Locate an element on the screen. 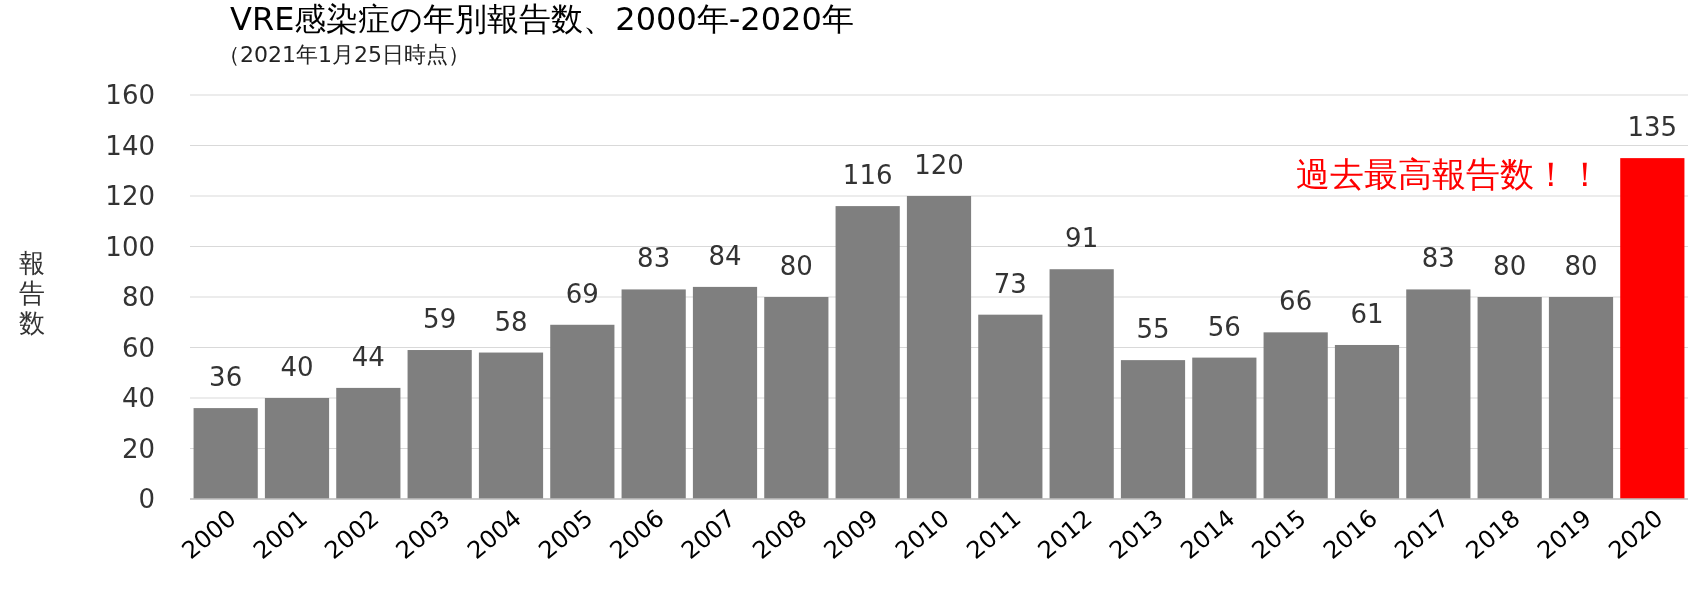 This screenshot has height=600, width=1702. y-tick-label: 80 is located at coordinates (138, 297).